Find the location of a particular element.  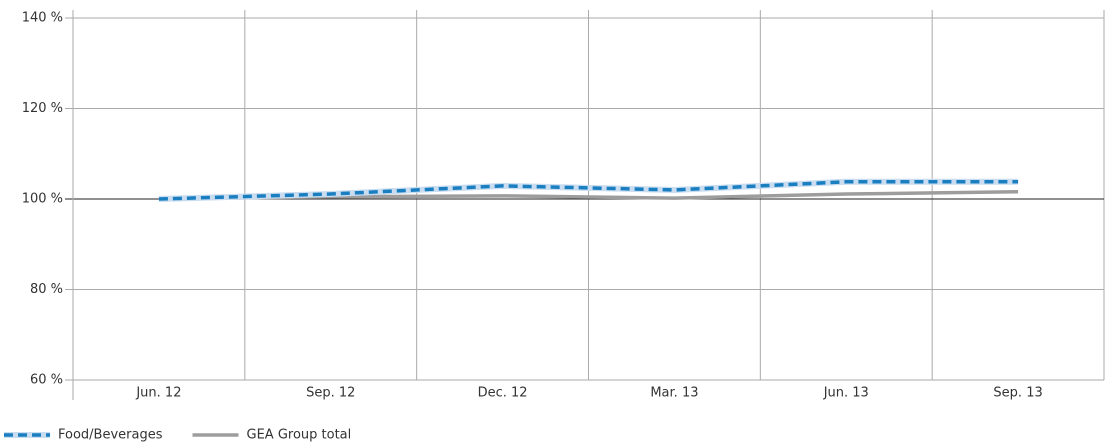

x-tick-label: Jun. 12 is located at coordinates (158, 393).